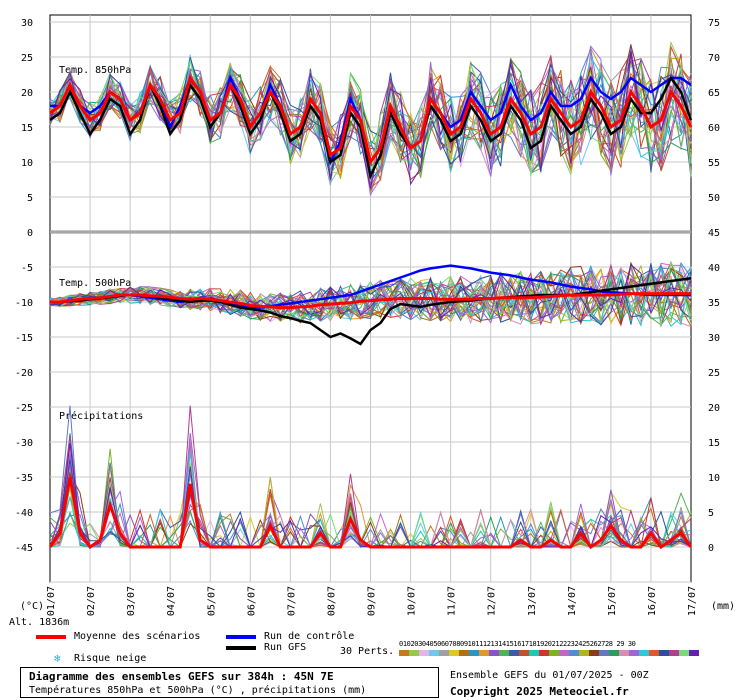  I want to click on y-tick-left: 10, so click(27, 163).